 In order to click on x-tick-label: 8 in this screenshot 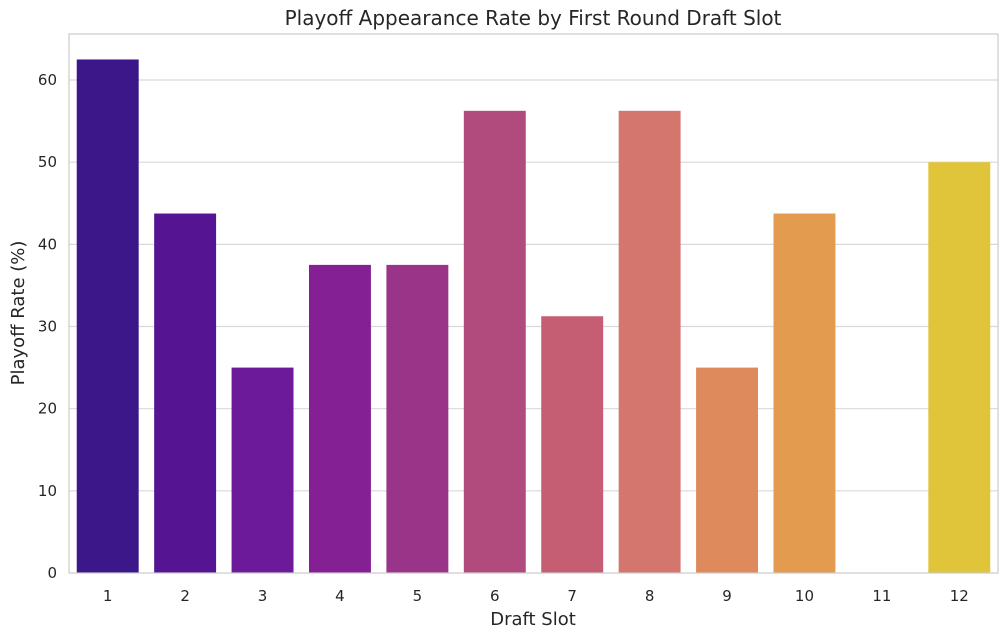, I will do `click(650, 596)`.